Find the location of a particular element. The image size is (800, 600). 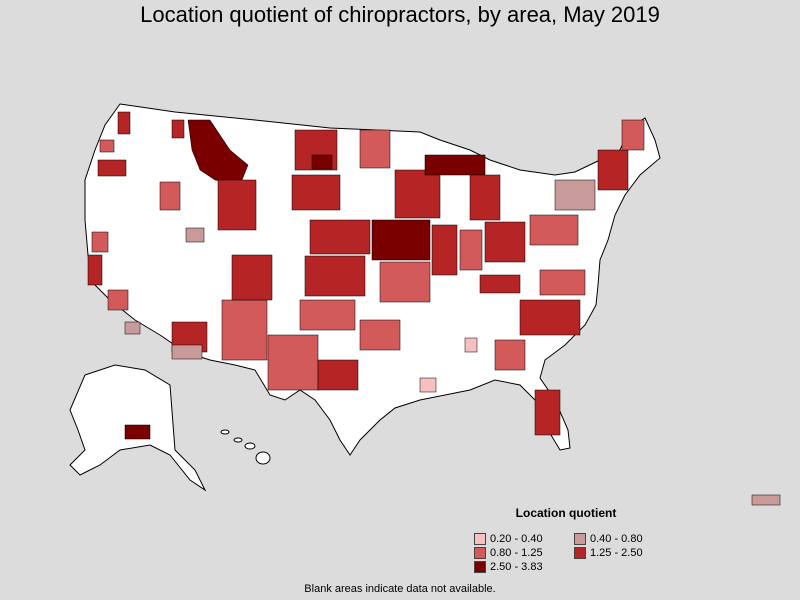

region-colorado is located at coordinates (252, 277).